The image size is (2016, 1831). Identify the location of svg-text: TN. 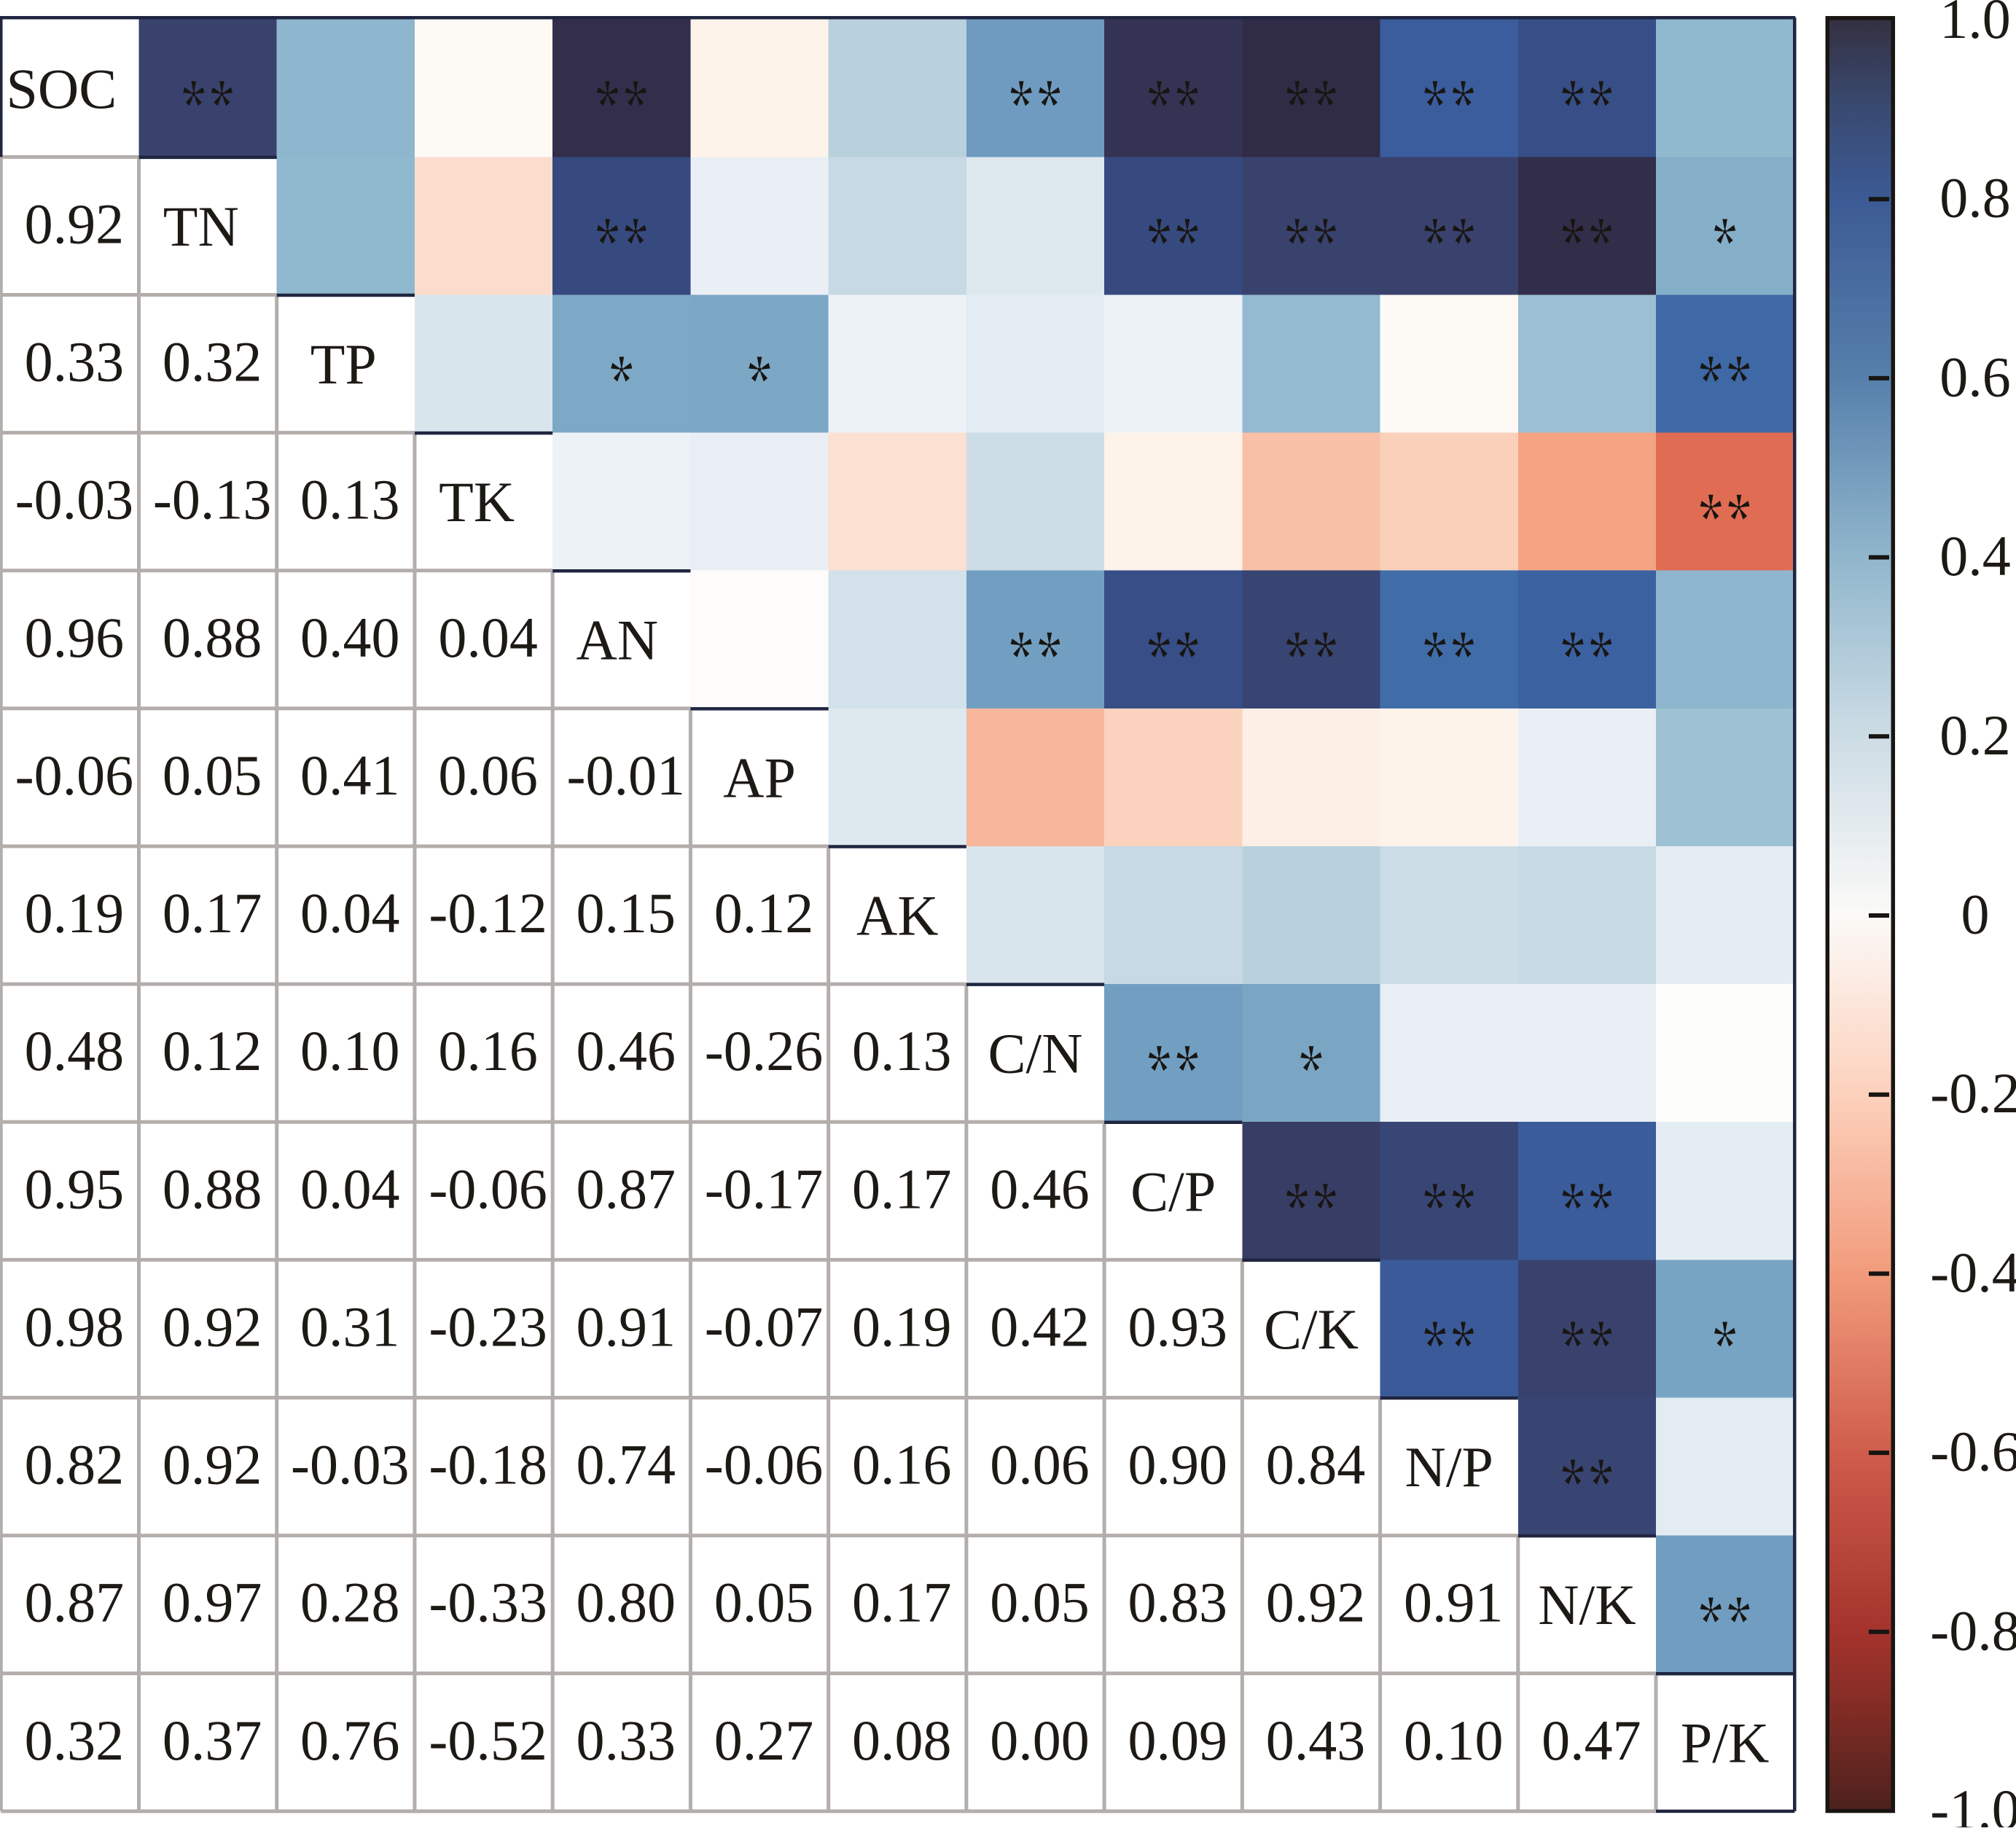
(201, 226).